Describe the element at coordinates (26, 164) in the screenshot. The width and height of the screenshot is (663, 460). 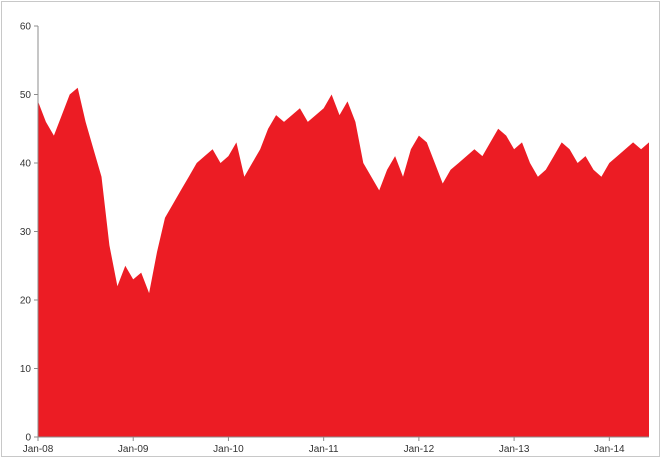
I see `y-tick-label: 40` at that location.